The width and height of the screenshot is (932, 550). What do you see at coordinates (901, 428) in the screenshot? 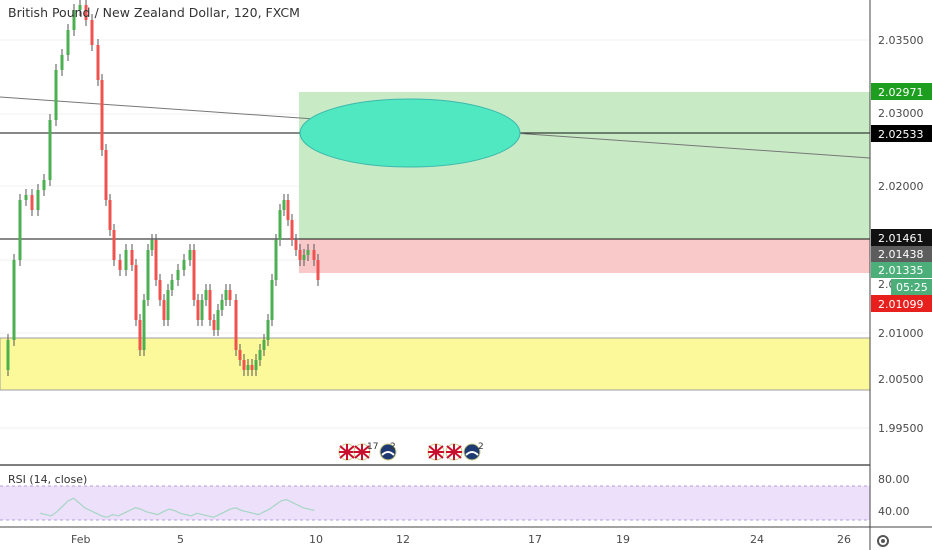
I see `svg-text: 1.99500` at bounding box center [901, 428].